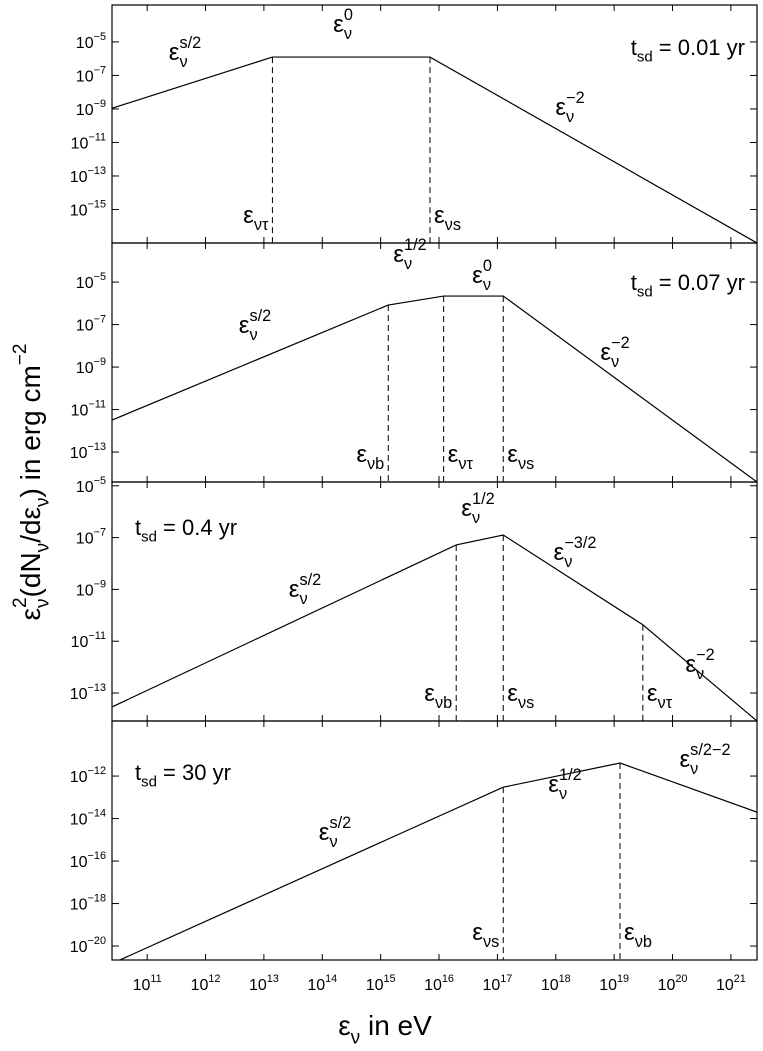  Describe the element at coordinates (704, 759) in the screenshot. I see `slope-label: ενs/2−2` at that location.